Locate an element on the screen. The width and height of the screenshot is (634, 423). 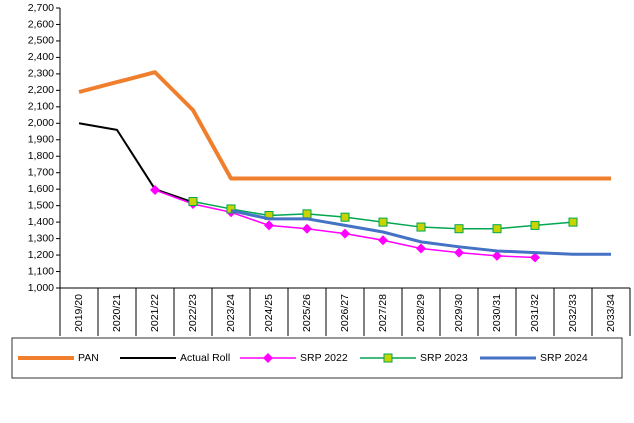
x-tick-label: 2021/22 is located at coordinates (155, 313).